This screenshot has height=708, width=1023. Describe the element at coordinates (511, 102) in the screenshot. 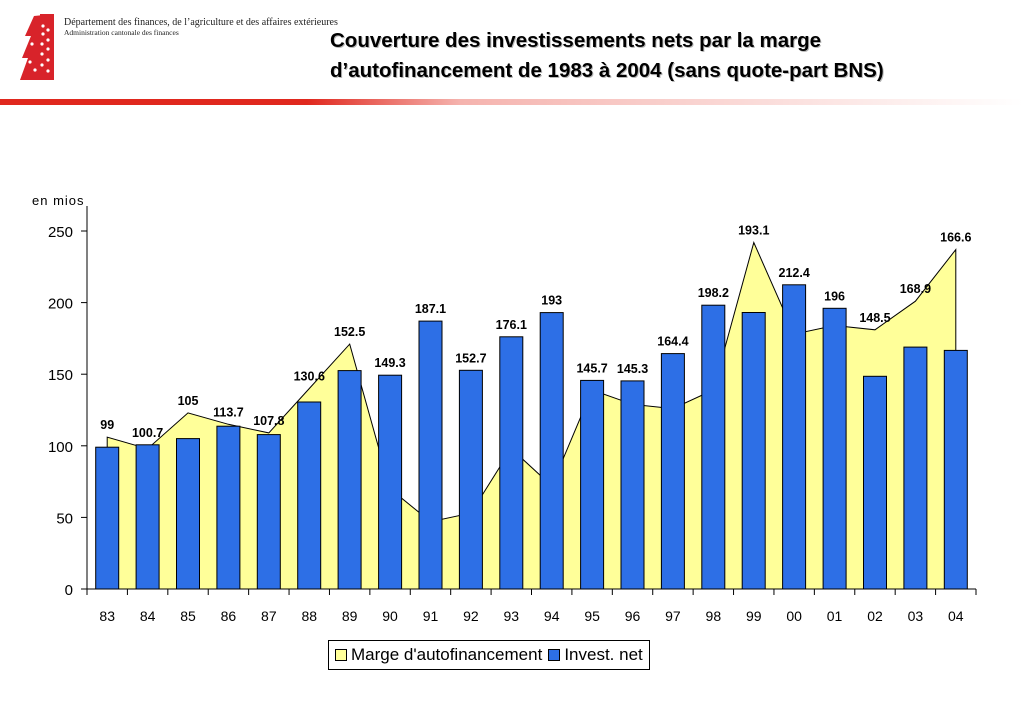

I see `header-rule` at that location.